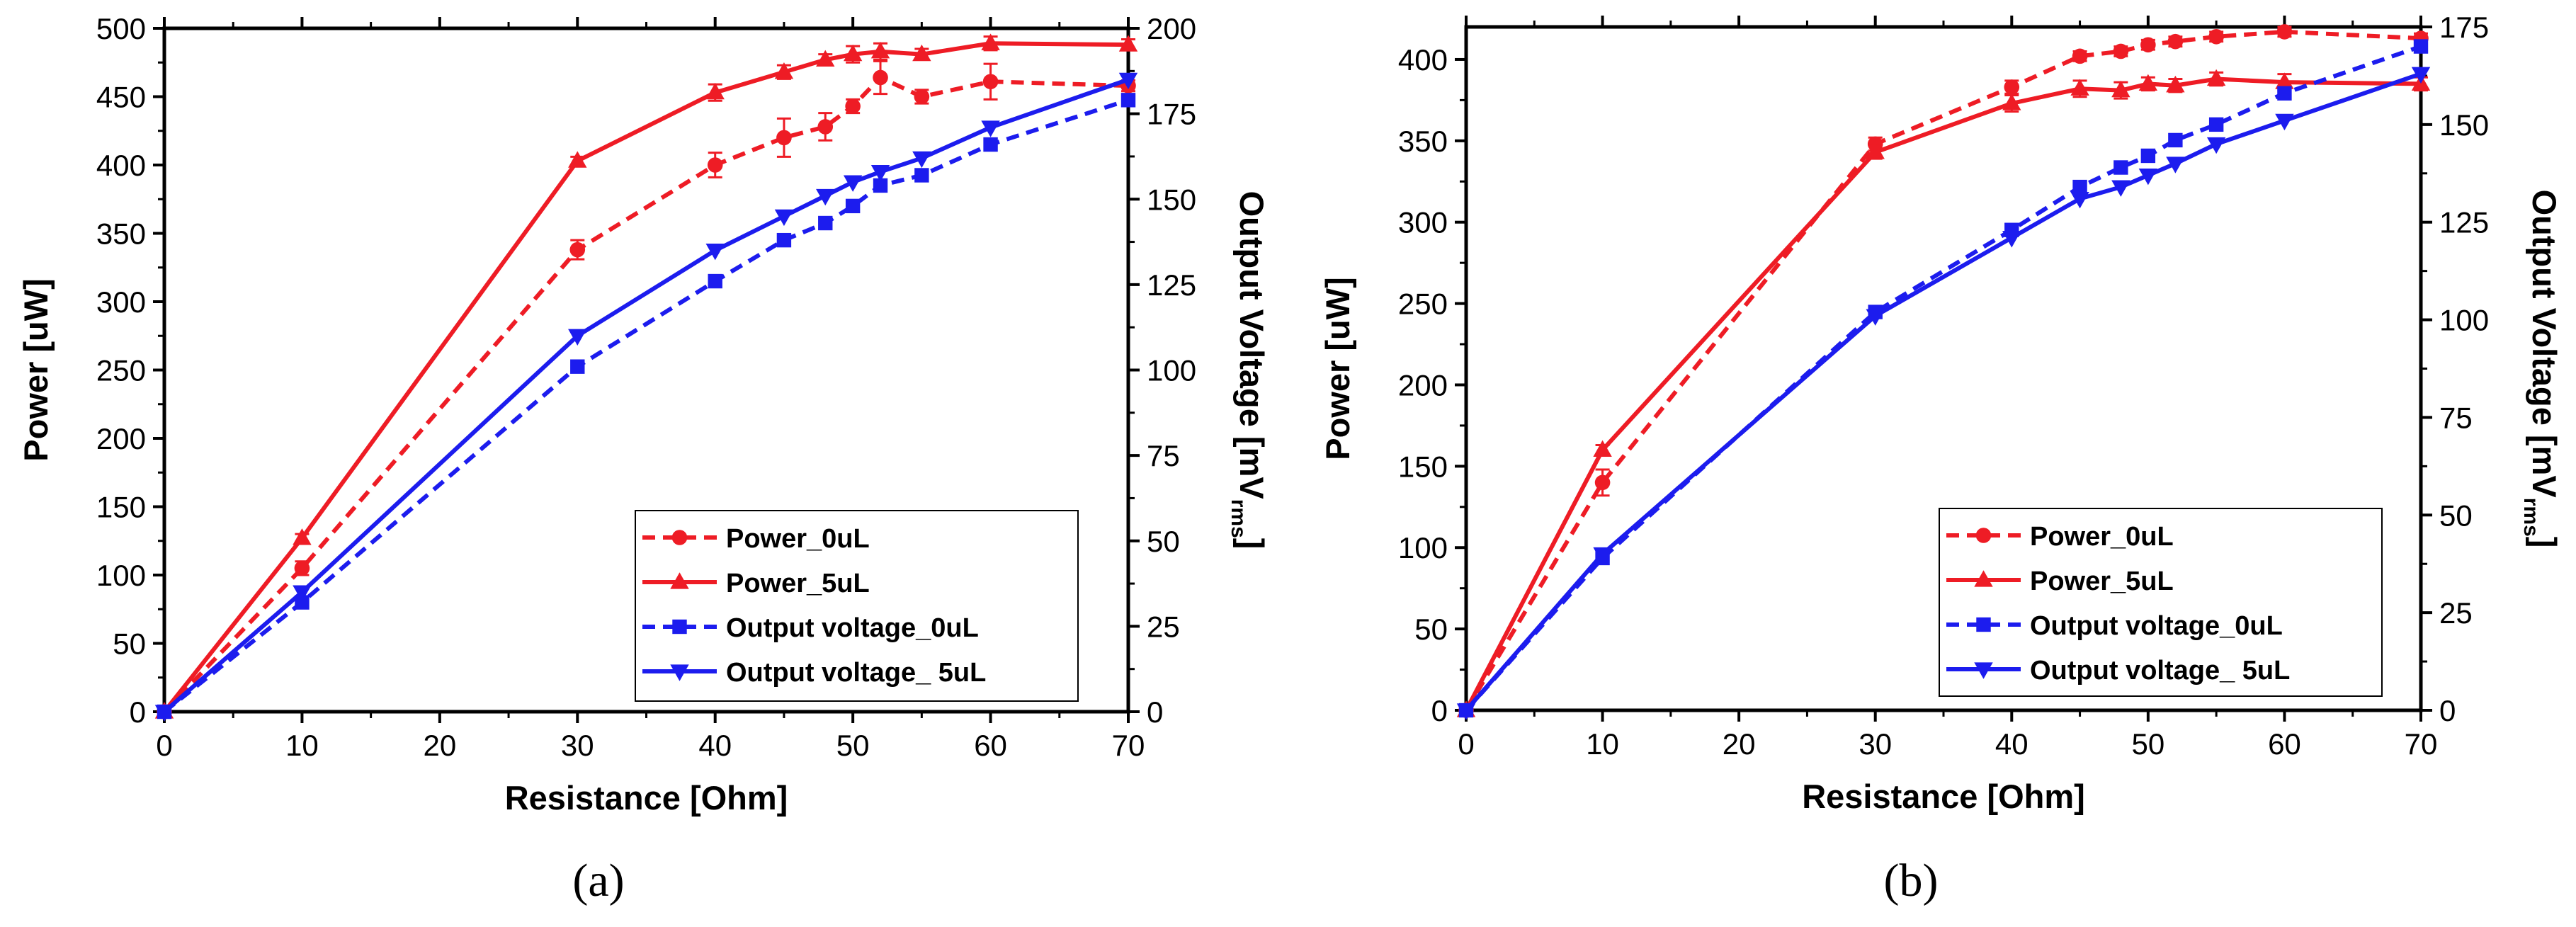 The height and width of the screenshot is (927, 2576). I want to click on y-left-axis-title: Power [uW], so click(36, 369).